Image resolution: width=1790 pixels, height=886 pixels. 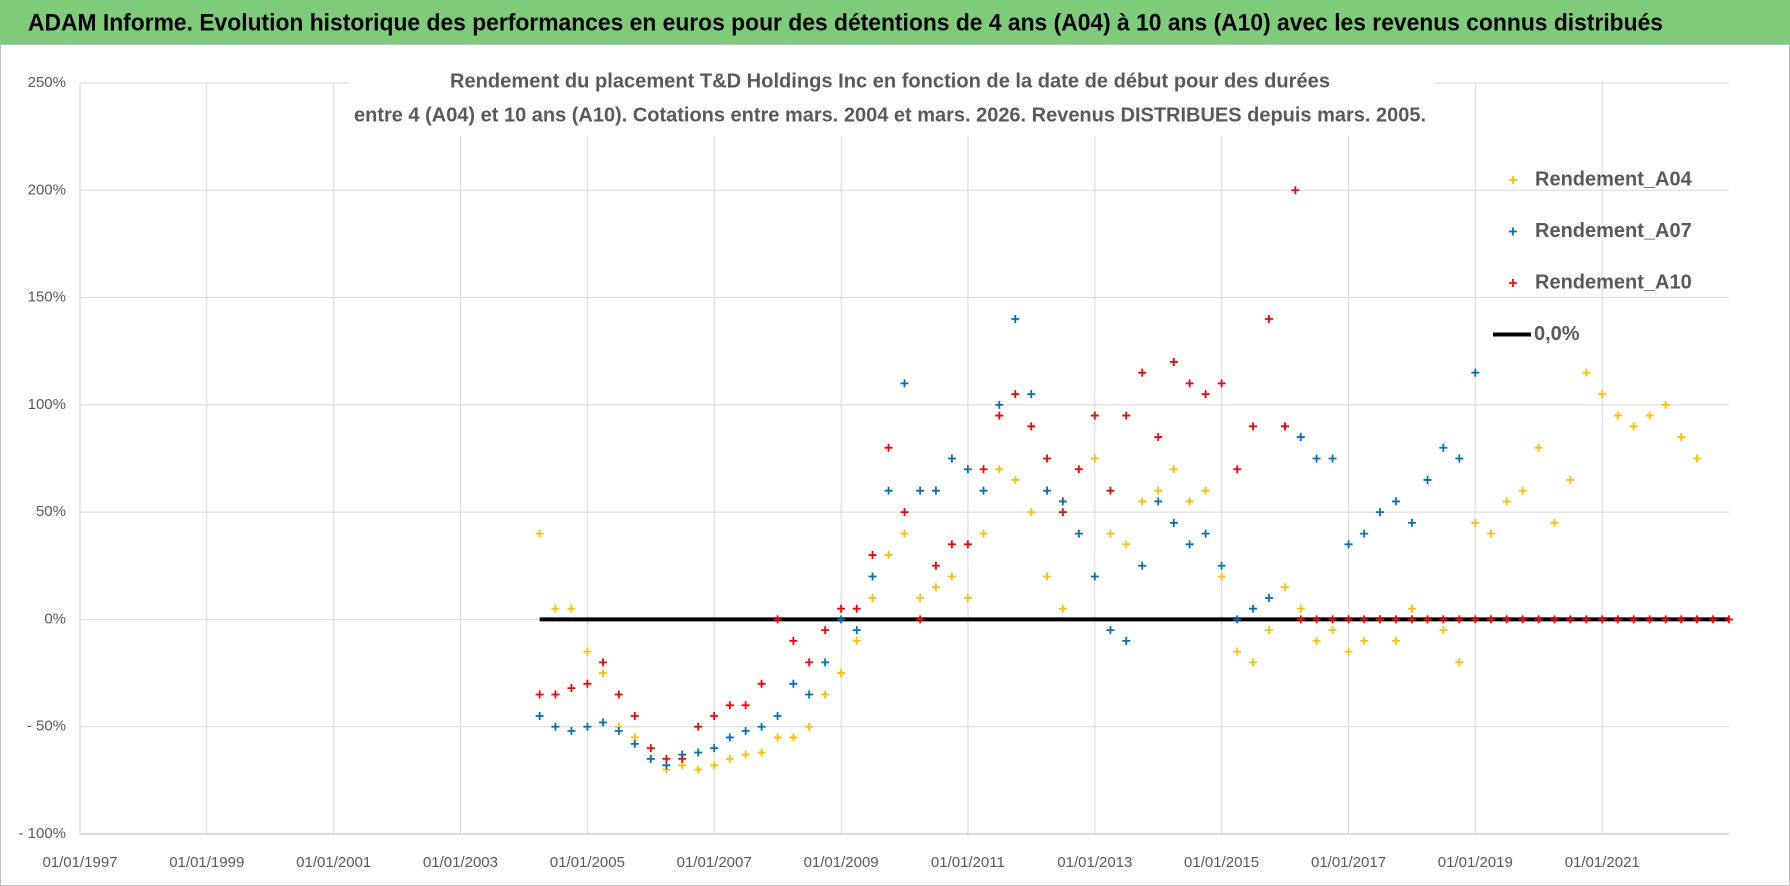 What do you see at coordinates (460, 862) in the screenshot?
I see `x-tick-label: 01/01/2003` at bounding box center [460, 862].